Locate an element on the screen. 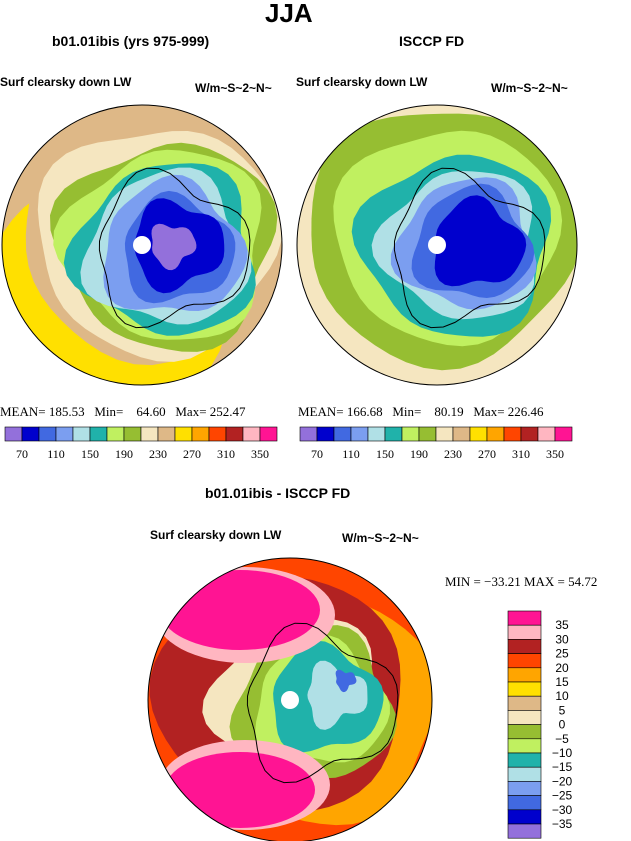  panel1-left-label: Surf clearsky down LW is located at coordinates (66, 82).